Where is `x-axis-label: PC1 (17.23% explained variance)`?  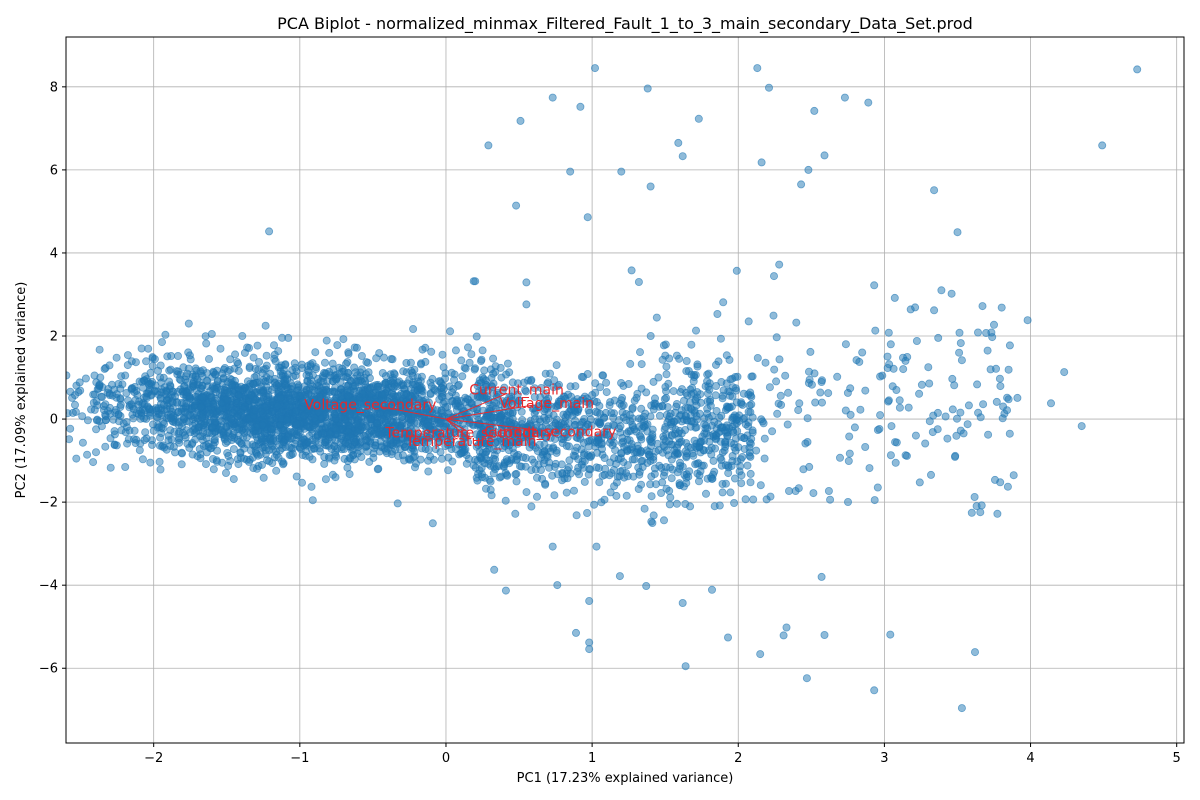
x-axis-label: PC1 (17.23% explained variance) is located at coordinates (625, 778).